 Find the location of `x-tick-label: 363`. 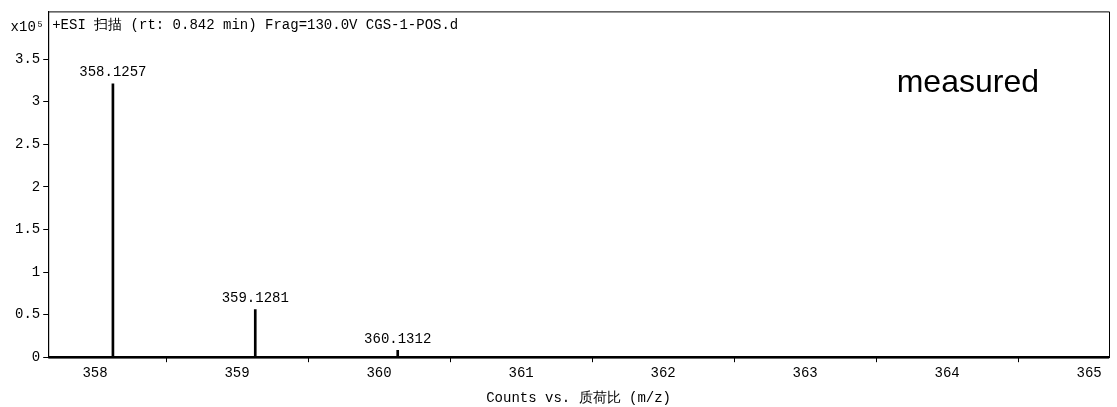

x-tick-label: 363 is located at coordinates (805, 373).